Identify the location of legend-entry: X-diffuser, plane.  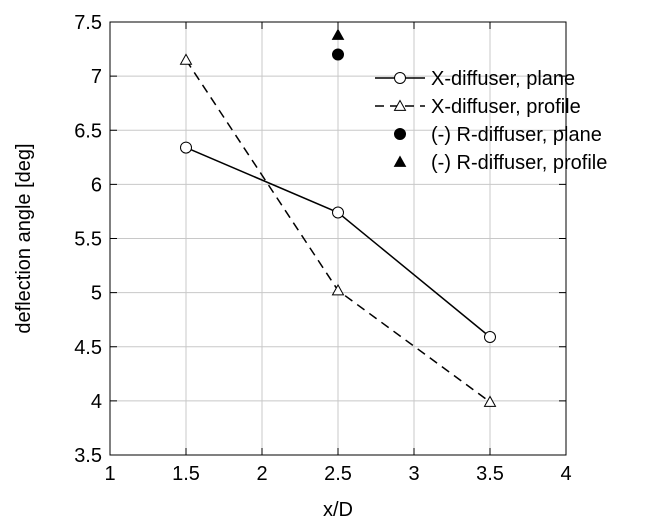
(475, 79).